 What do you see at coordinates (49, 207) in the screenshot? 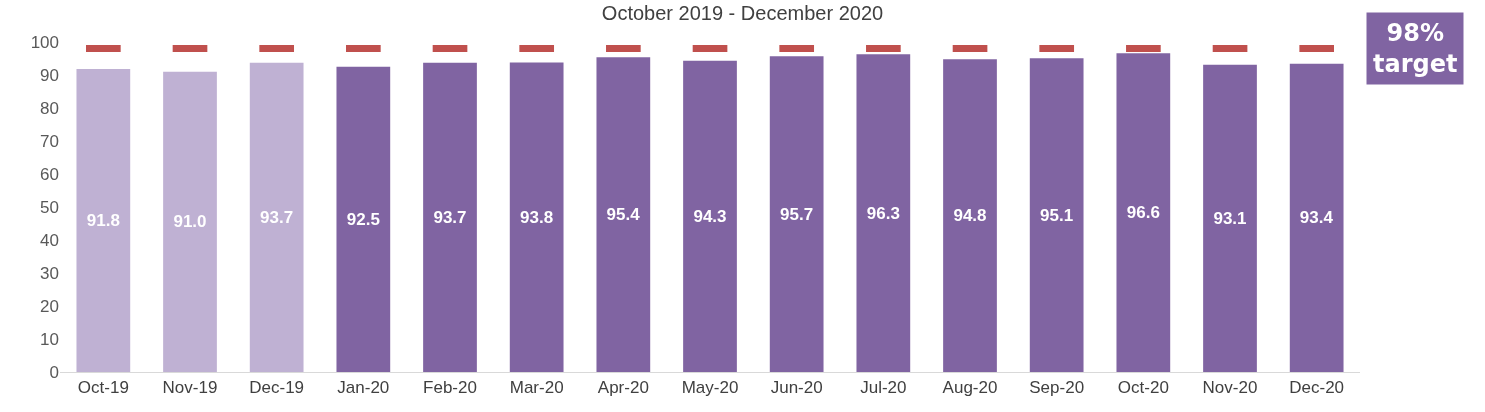
I see `y-tick-label: 50` at bounding box center [49, 207].